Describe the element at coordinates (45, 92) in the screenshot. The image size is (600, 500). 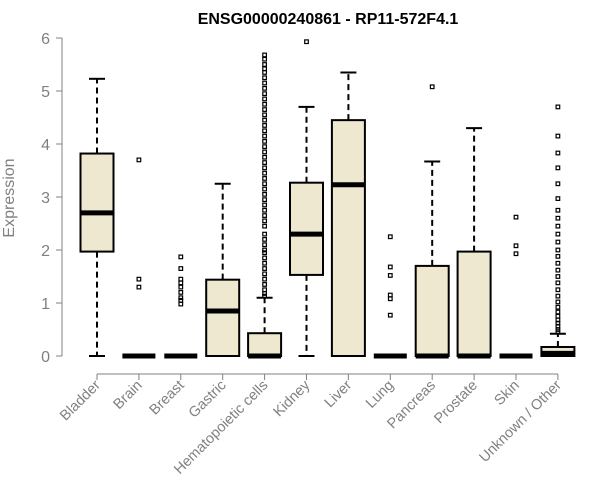
I see `y-tick-label: 5` at that location.